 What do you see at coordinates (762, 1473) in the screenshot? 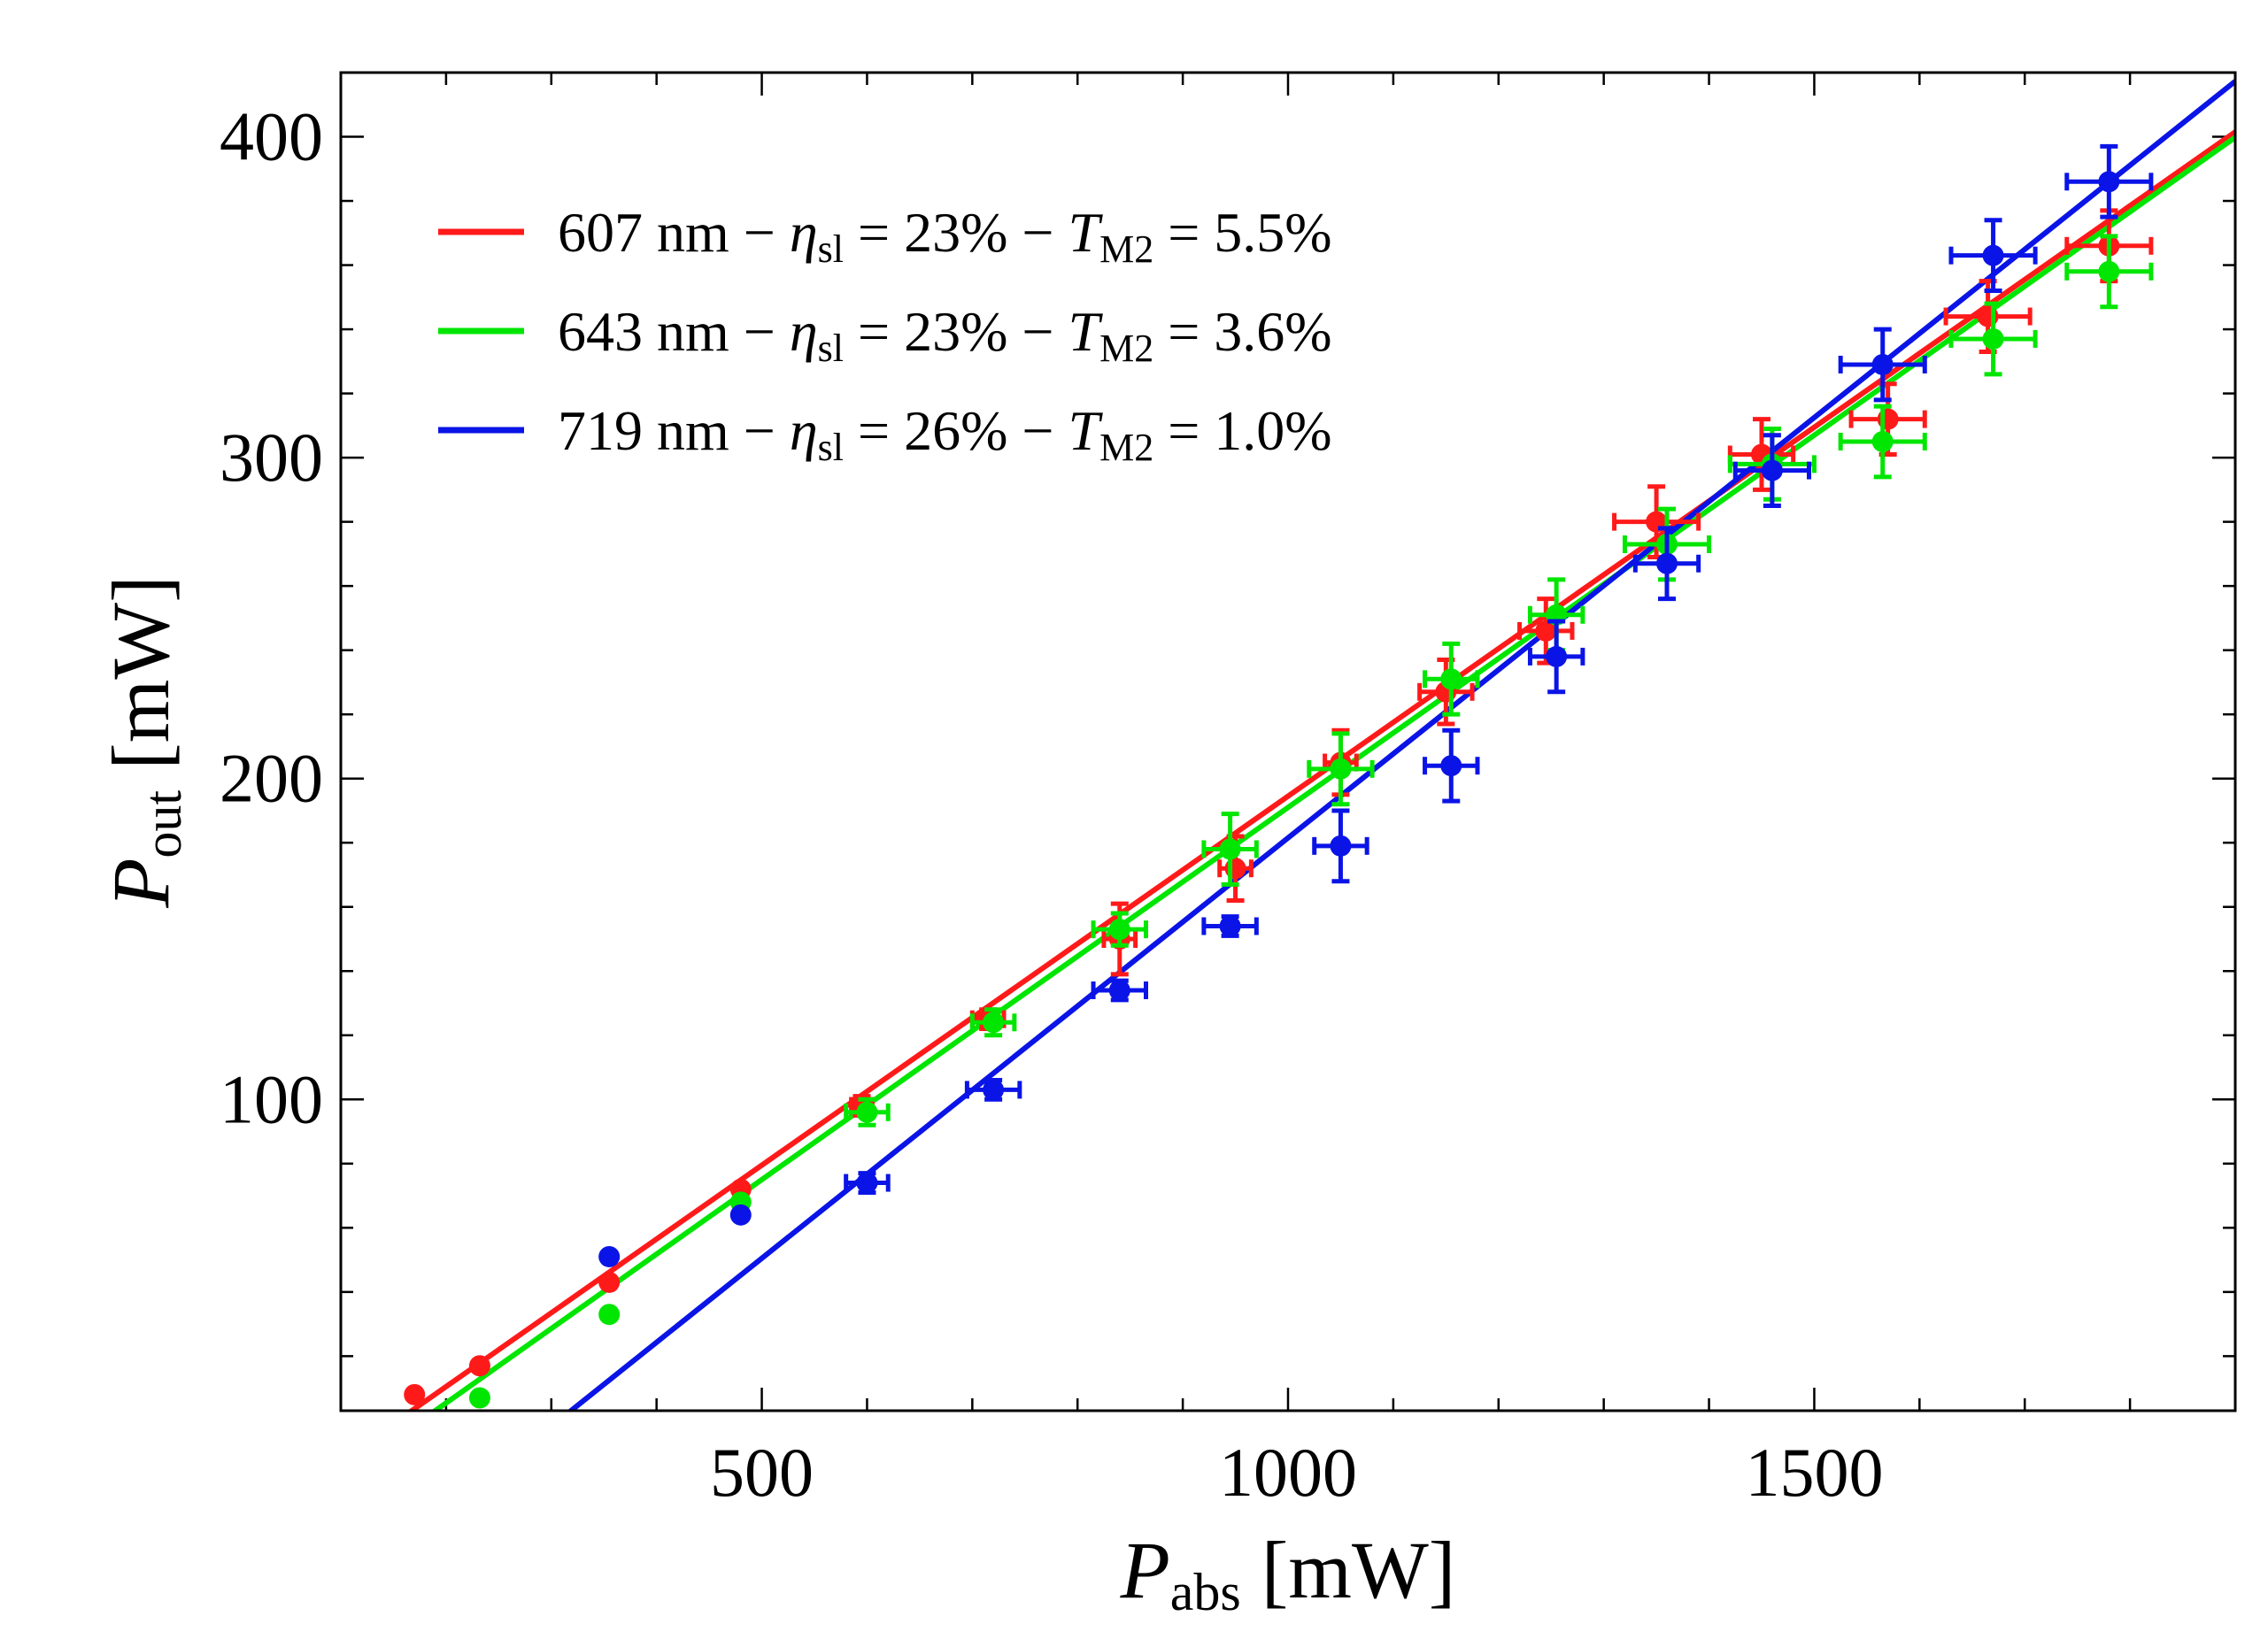
I see `x-tick-label: 500` at bounding box center [762, 1473].